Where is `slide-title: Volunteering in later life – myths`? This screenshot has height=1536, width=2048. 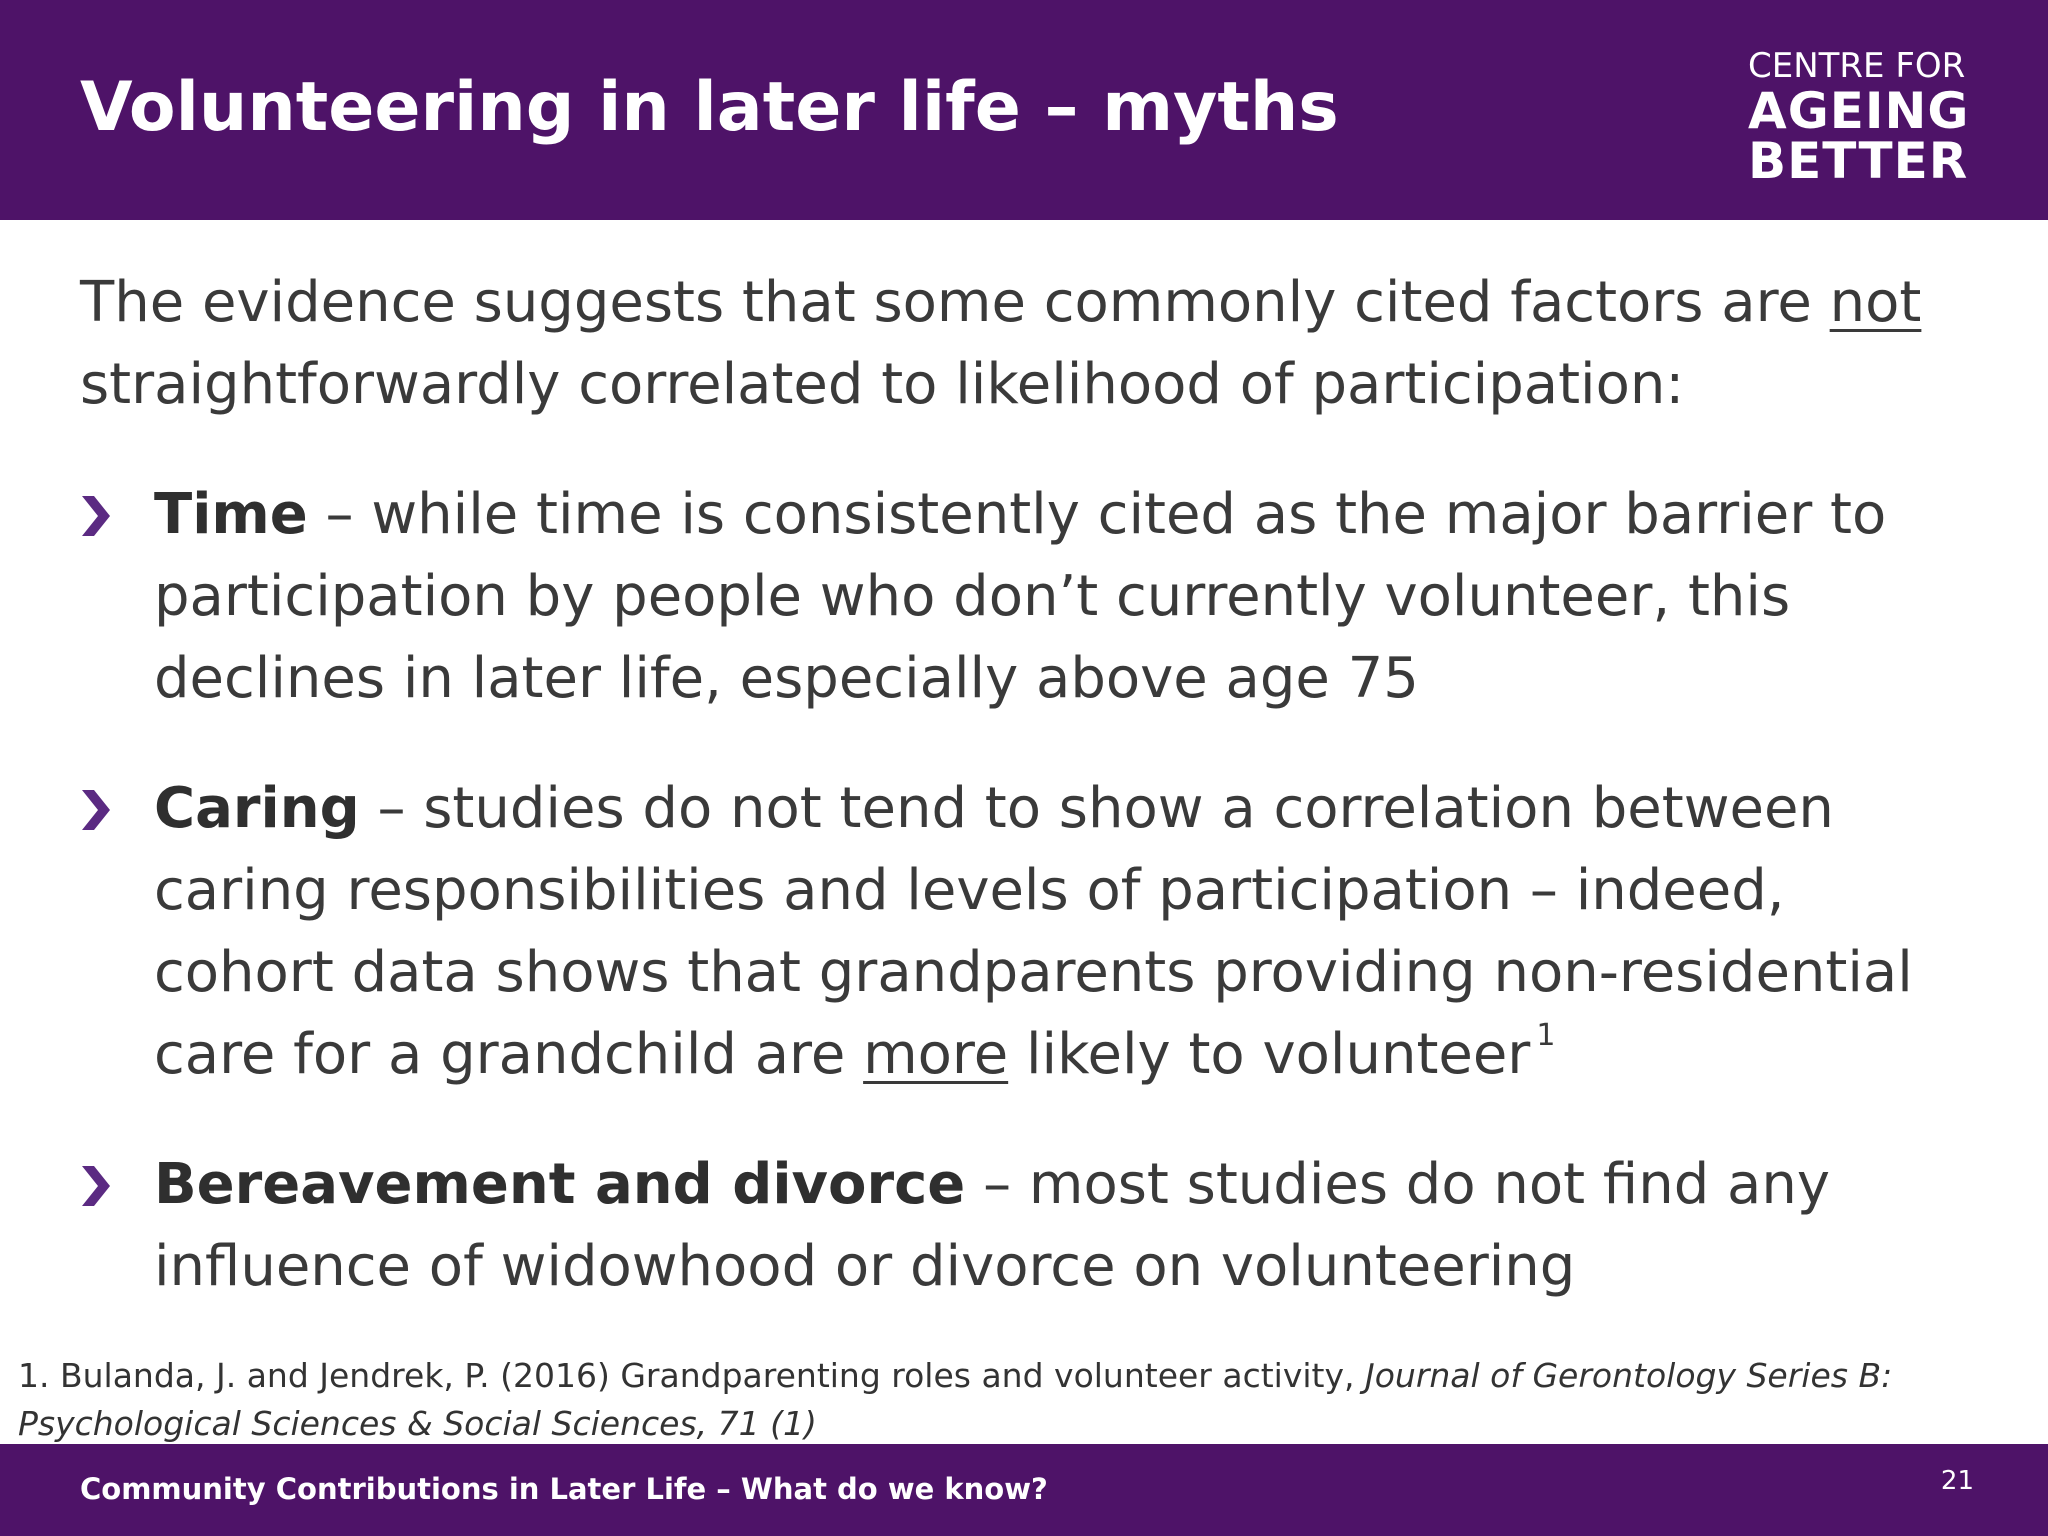
slide-title: Volunteering in later life – myths is located at coordinates (709, 107).